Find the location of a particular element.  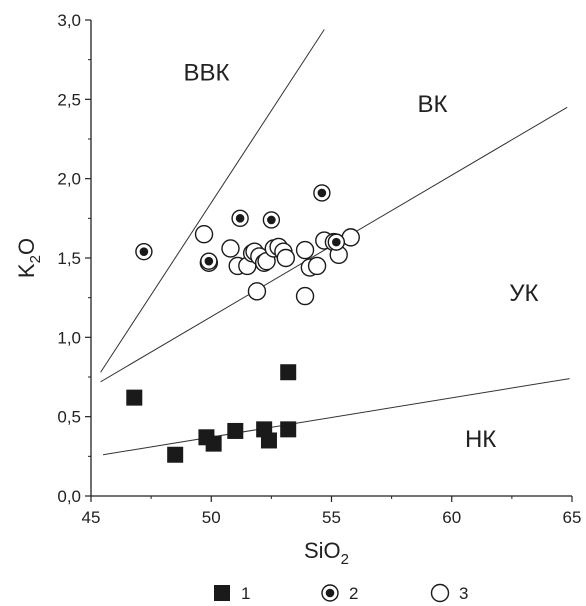

legend-label: 3 is located at coordinates (463, 593).